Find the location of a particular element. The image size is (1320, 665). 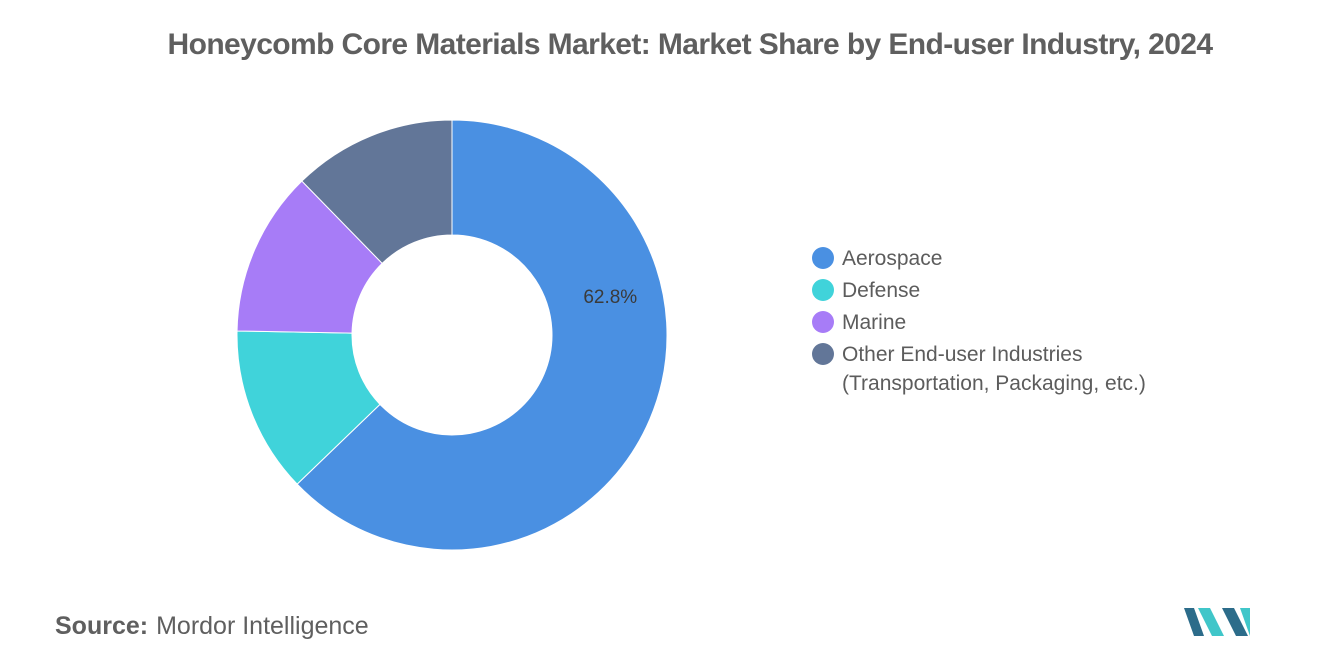

logo-shape-right is located at coordinates (1235, 622).